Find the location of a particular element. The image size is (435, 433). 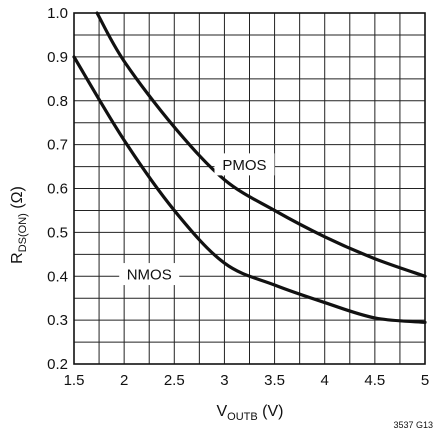

y-tick-label: 0.3 is located at coordinates (57, 320).